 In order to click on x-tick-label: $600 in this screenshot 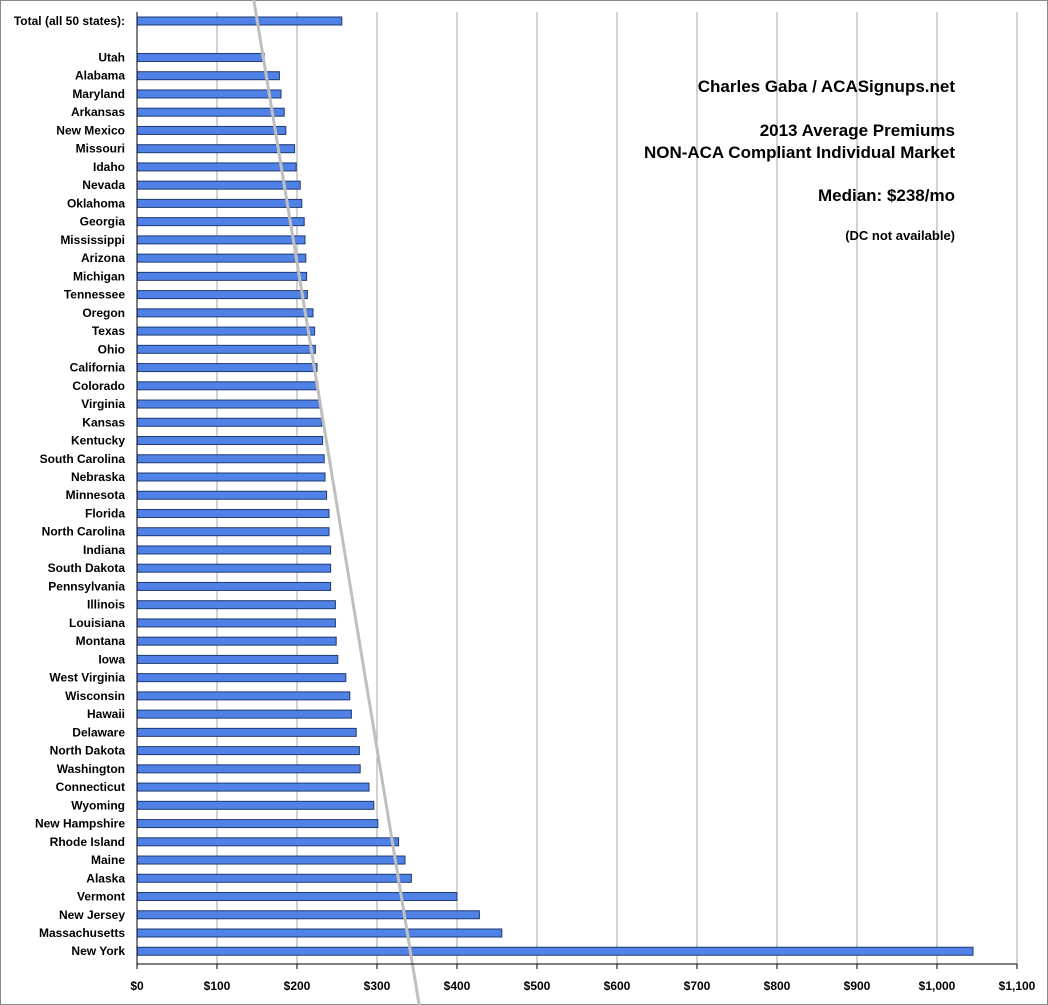, I will do `click(617, 986)`.